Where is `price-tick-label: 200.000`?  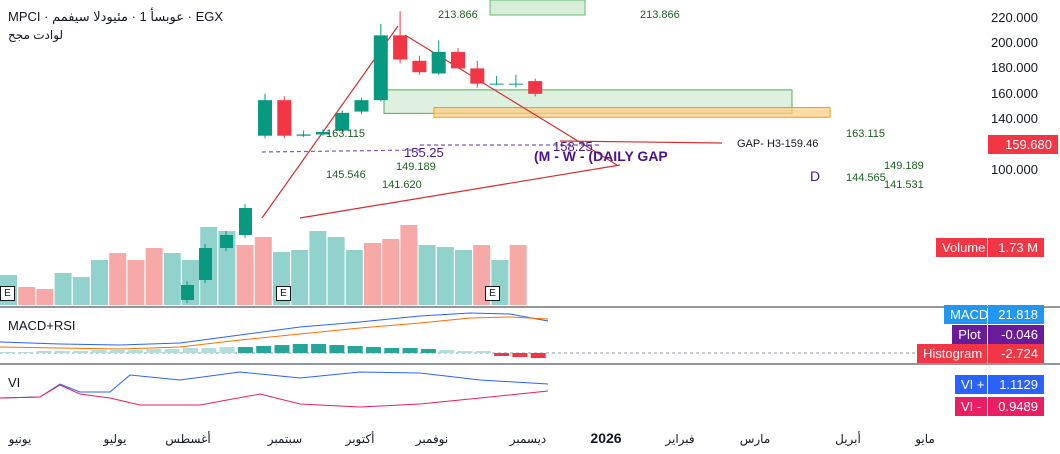 price-tick-label: 200.000 is located at coordinates (1014, 42).